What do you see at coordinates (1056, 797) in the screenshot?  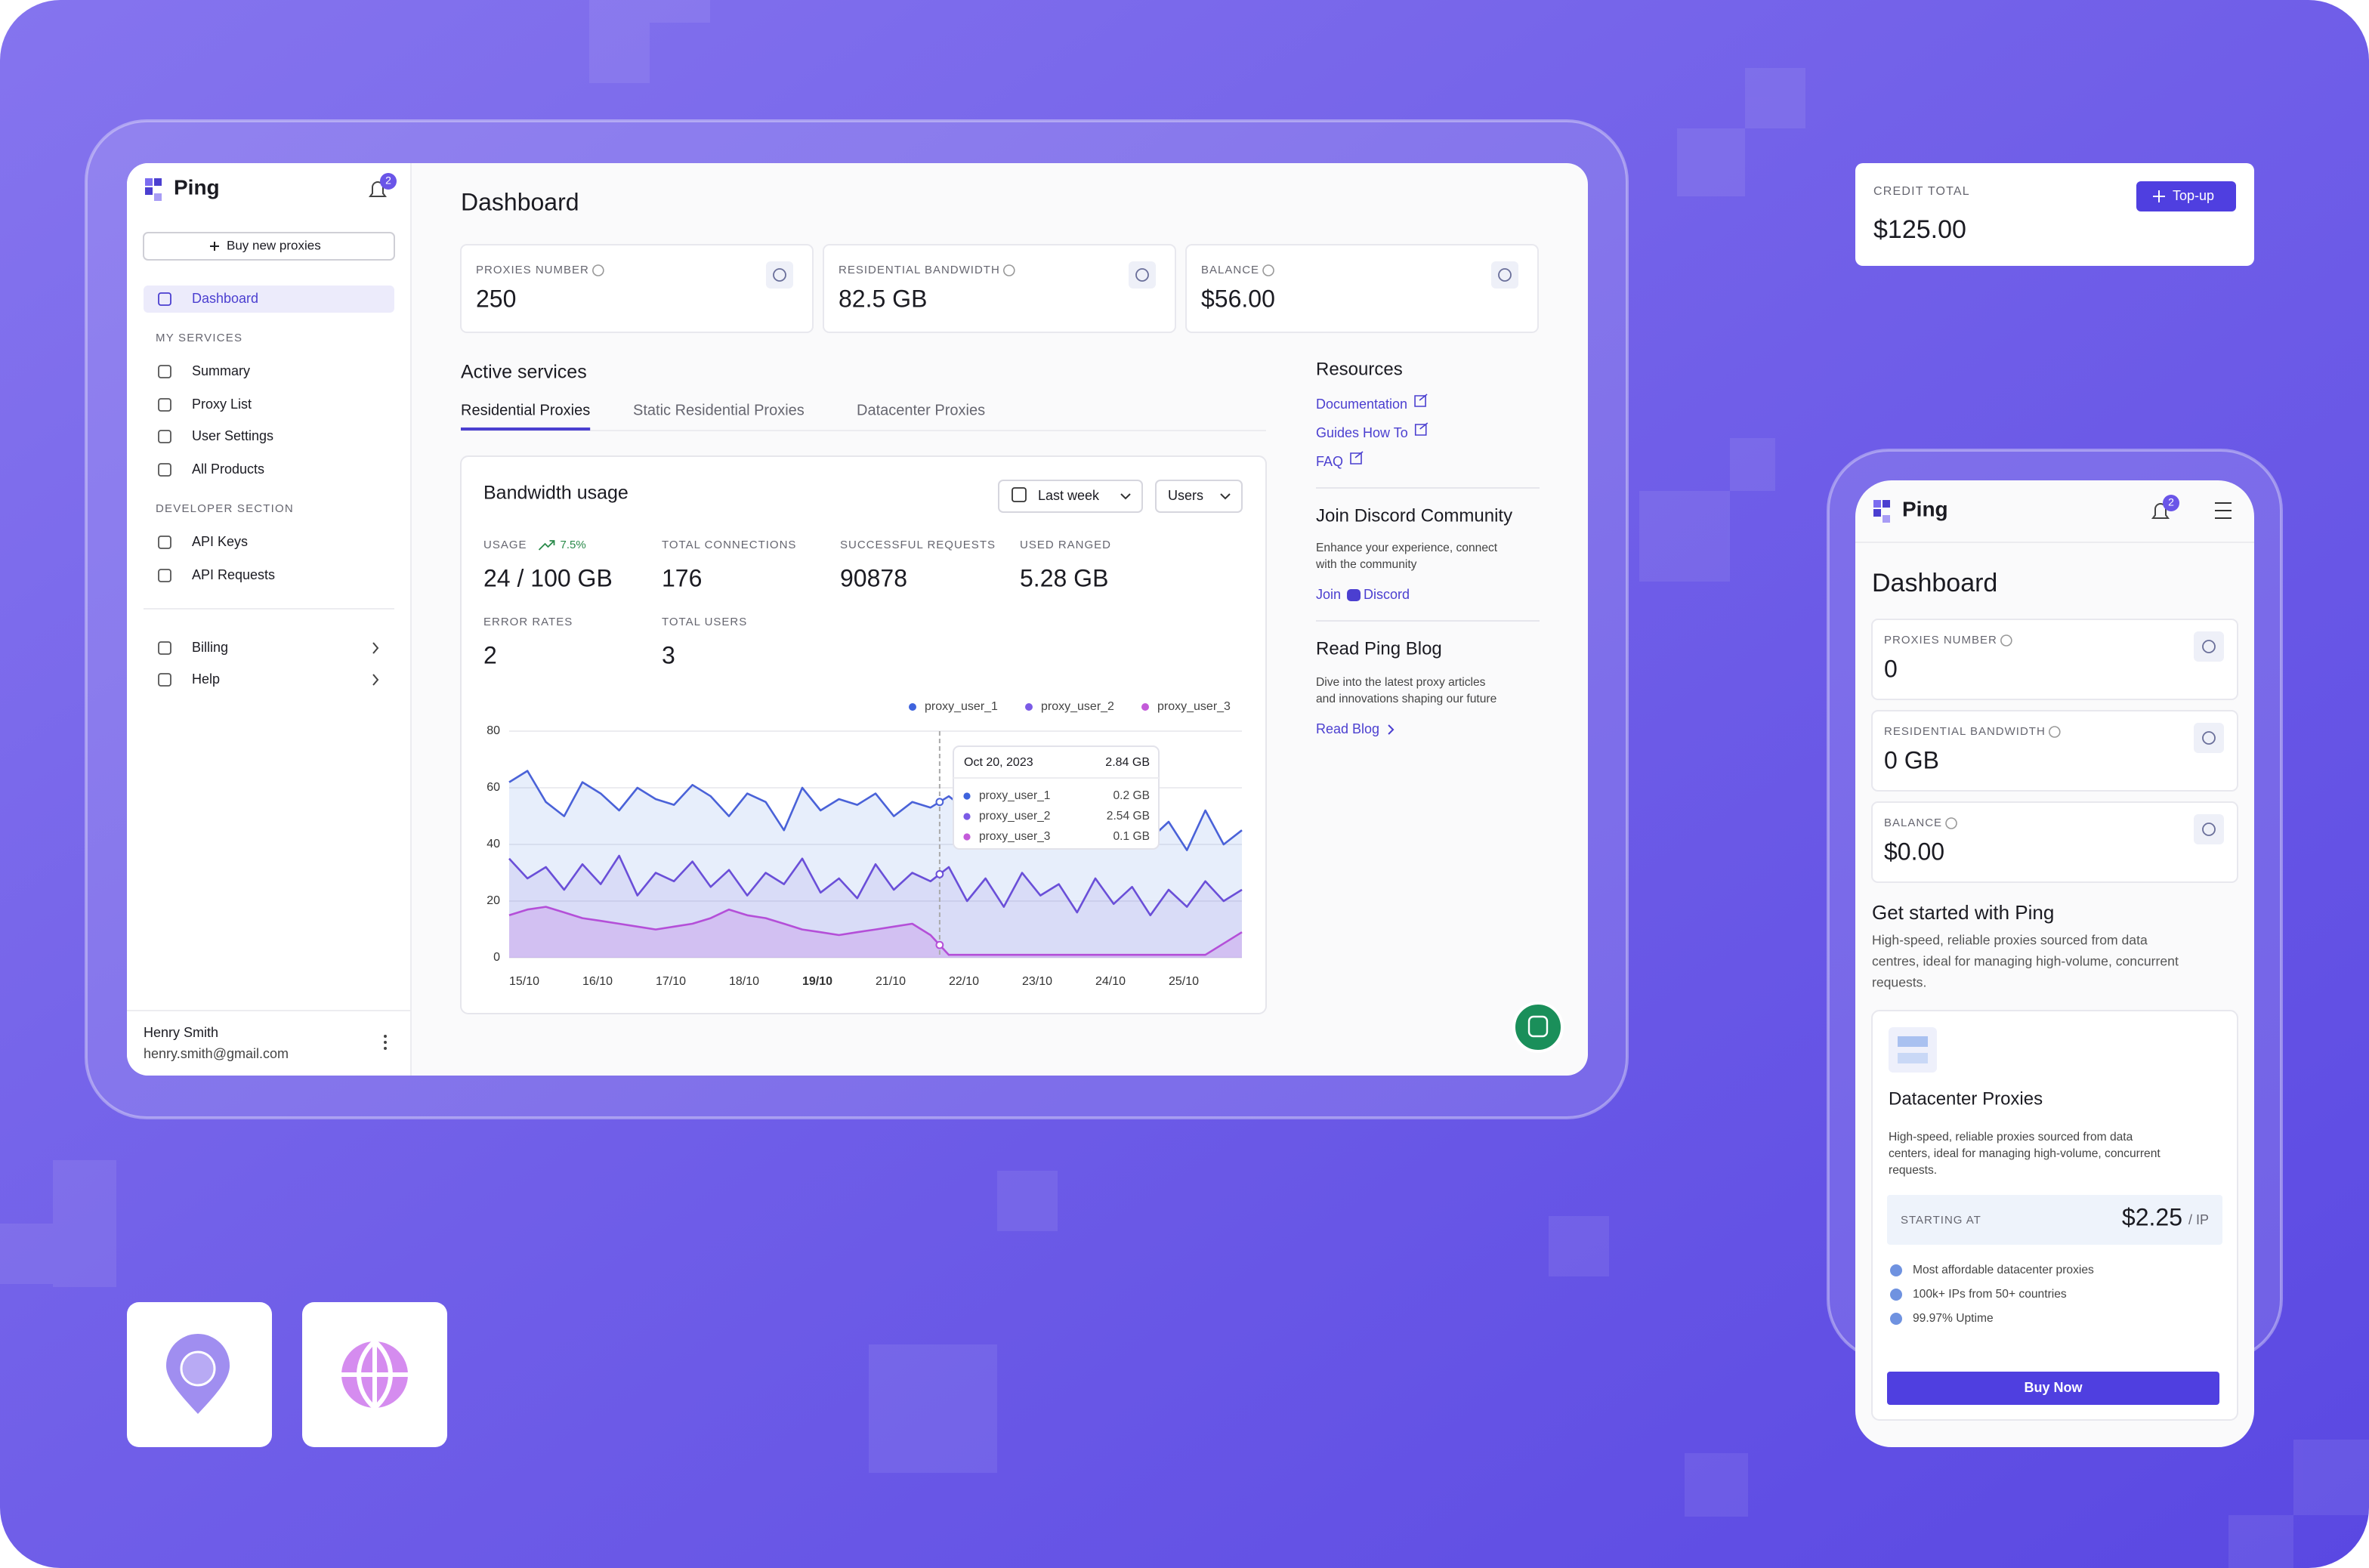 I see `tooltip` at bounding box center [1056, 797].